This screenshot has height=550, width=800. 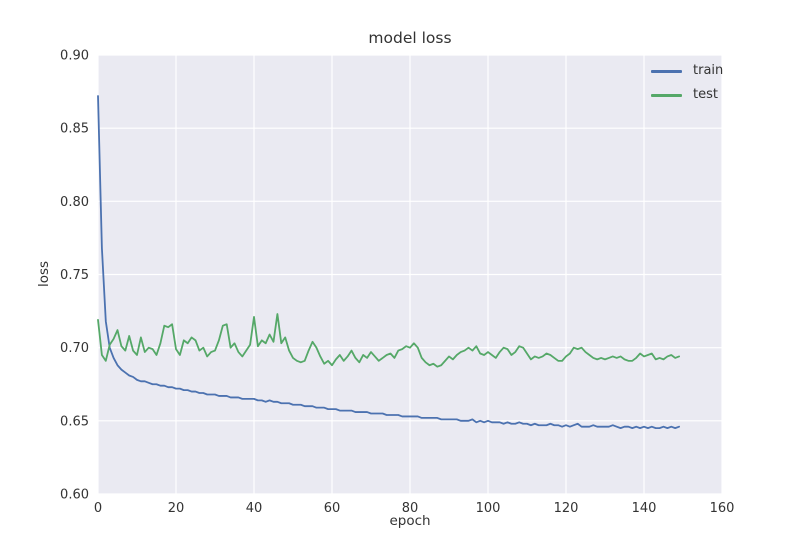 What do you see at coordinates (687, 95) in the screenshot?
I see `legend-item-test: test` at bounding box center [687, 95].